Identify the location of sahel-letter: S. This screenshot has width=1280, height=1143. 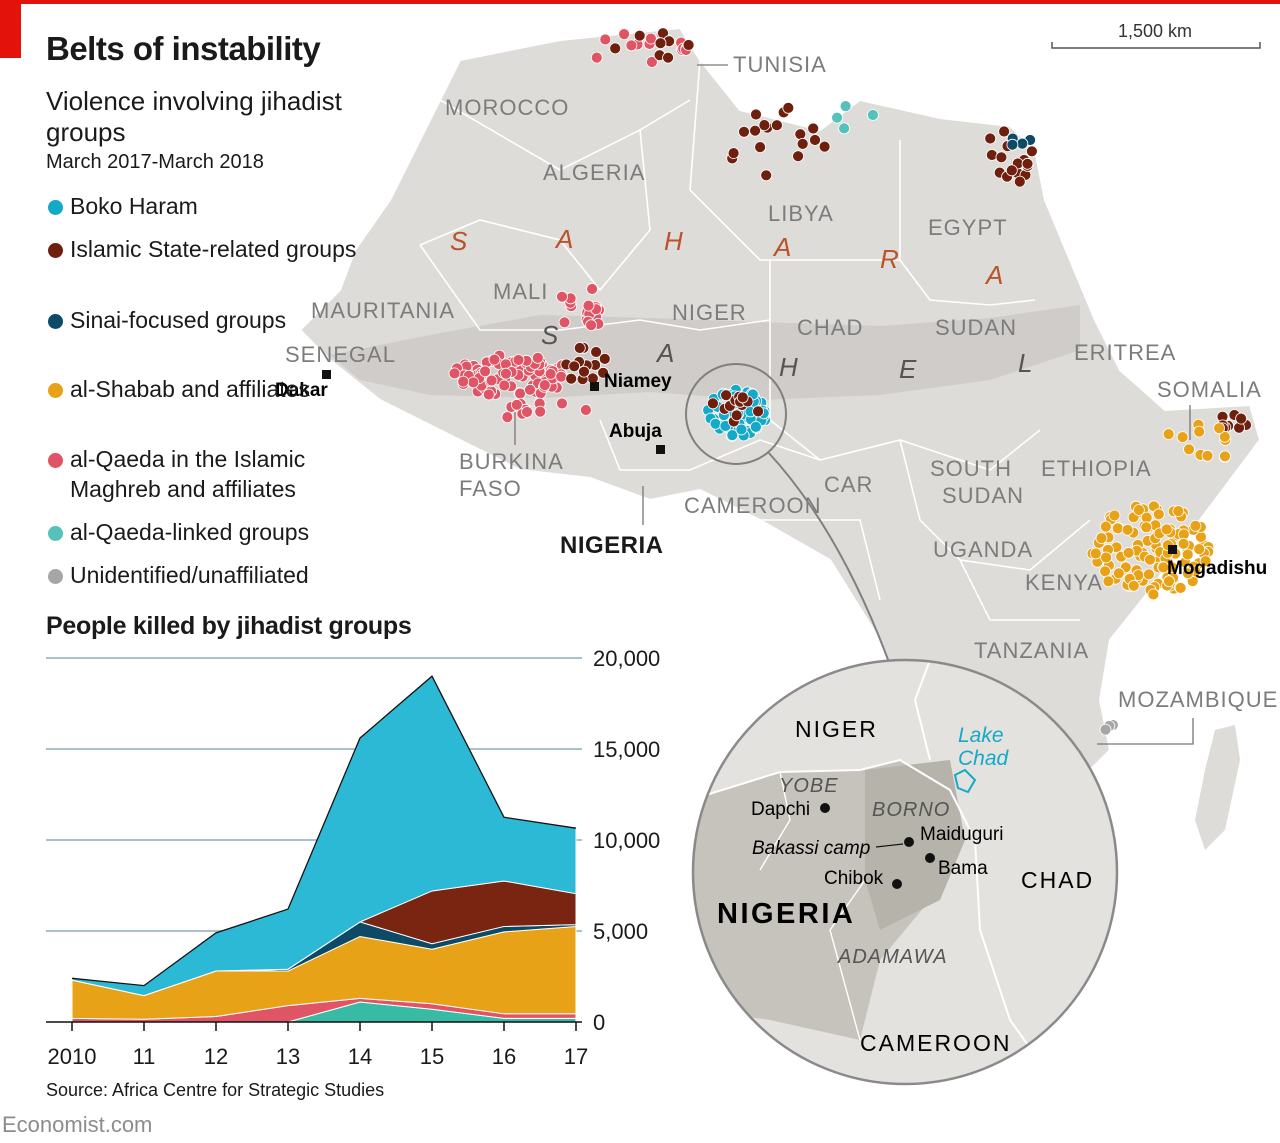
(550, 335).